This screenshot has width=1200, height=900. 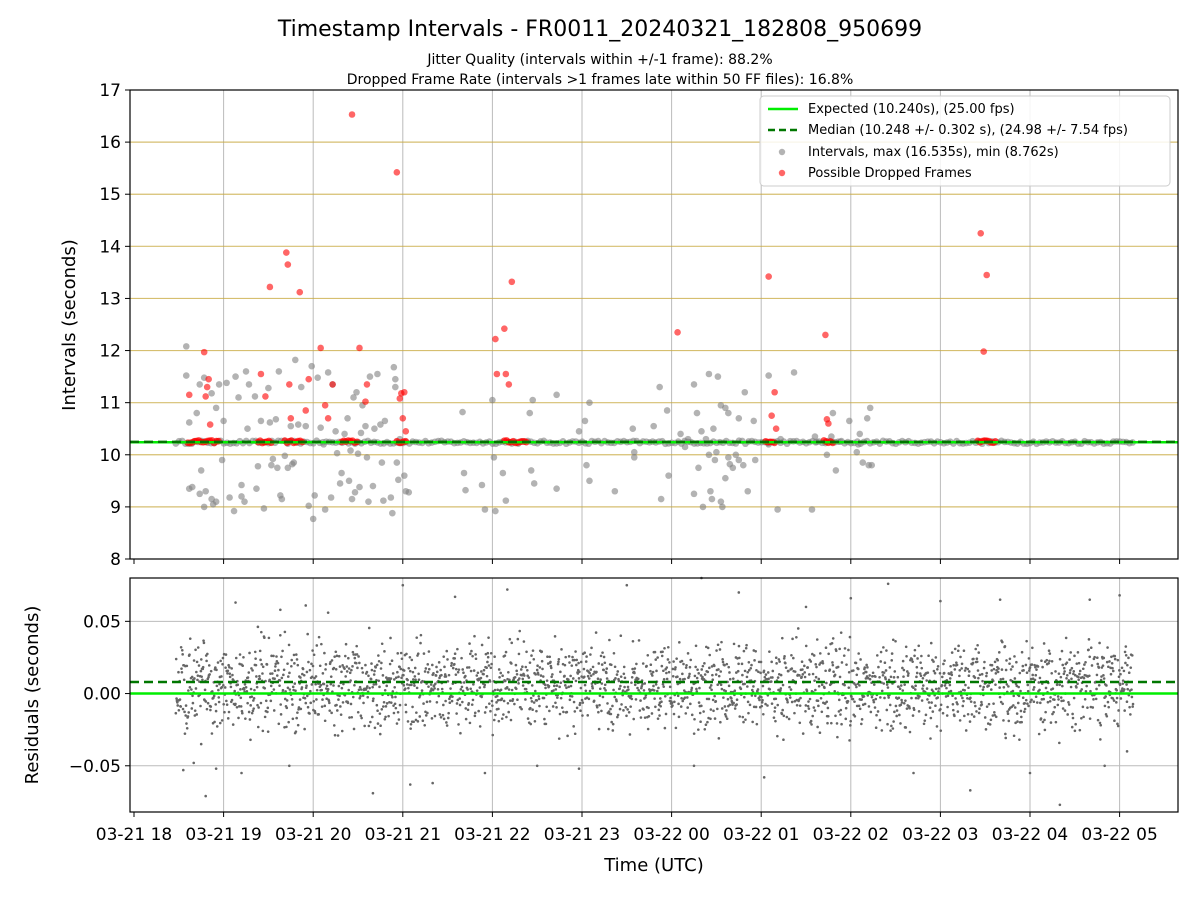 What do you see at coordinates (492, 835) in the screenshot?
I see `x-tick-label: 03-21 22` at bounding box center [492, 835].